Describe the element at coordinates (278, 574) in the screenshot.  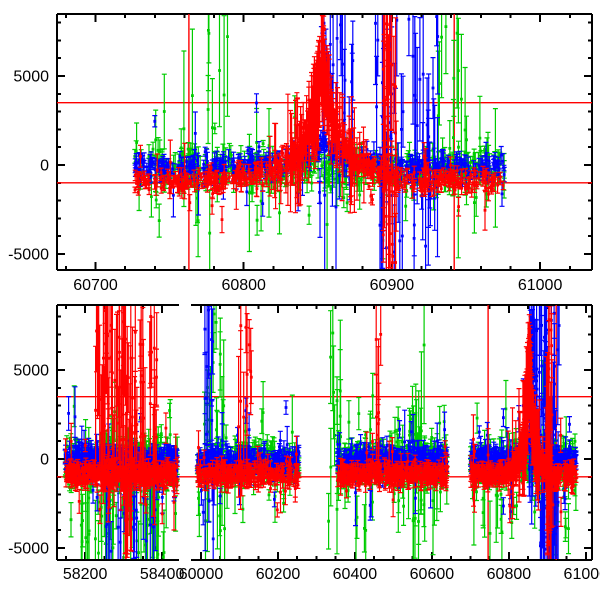
I see `x-tick-label: 60200` at that location.